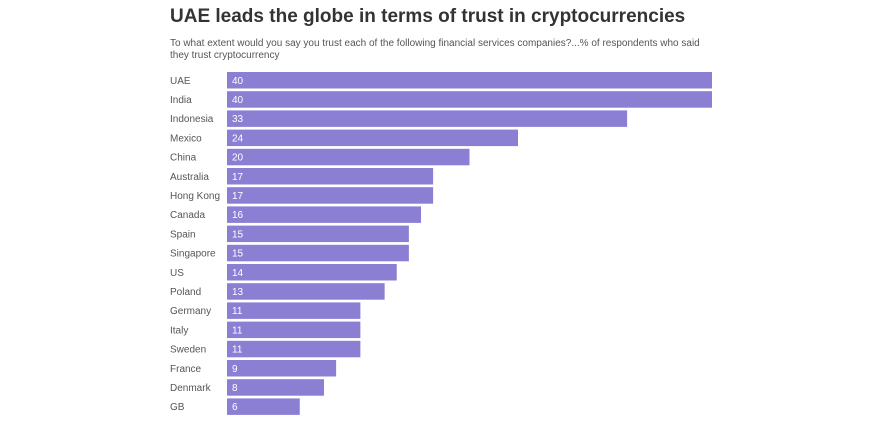 This screenshot has height=426, width=876. Describe the element at coordinates (238, 138) in the screenshot. I see `value-label: 24` at that location.